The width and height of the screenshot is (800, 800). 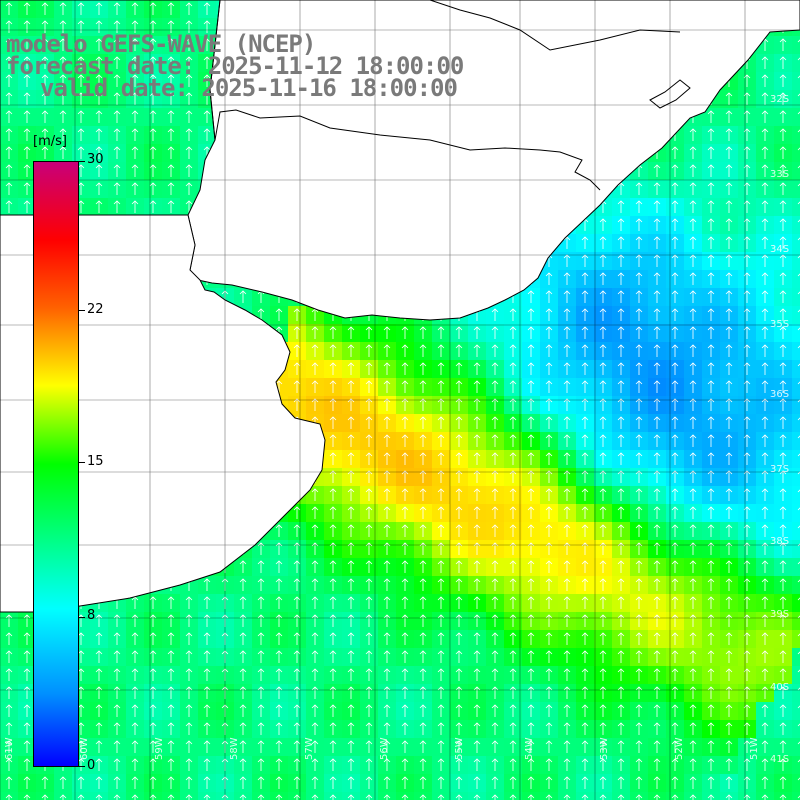 What do you see at coordinates (384, 748) in the screenshot?
I see `longitude-label: 56W` at bounding box center [384, 748].